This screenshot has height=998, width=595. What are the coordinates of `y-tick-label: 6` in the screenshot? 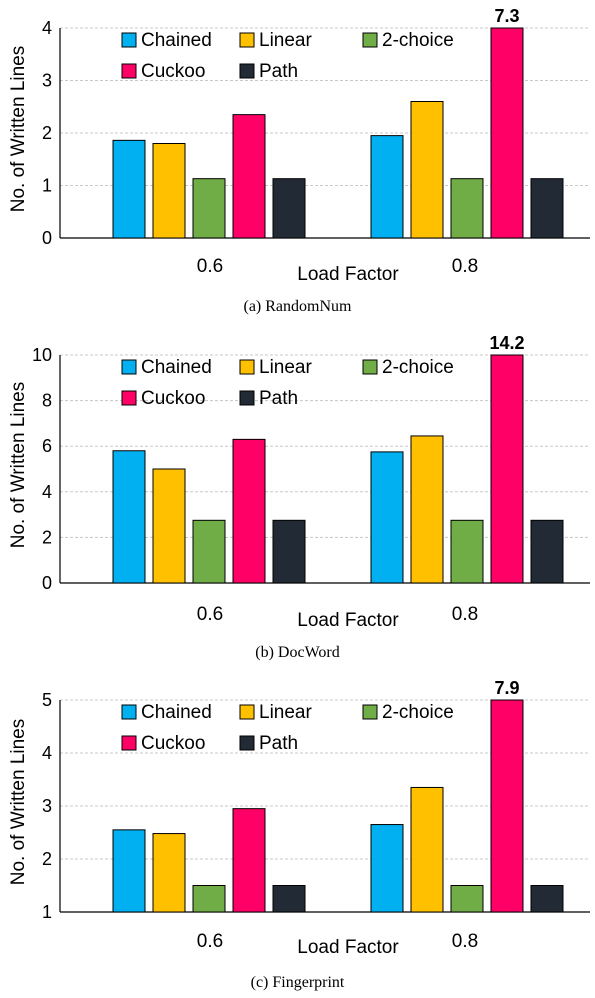 It's located at (47, 446).